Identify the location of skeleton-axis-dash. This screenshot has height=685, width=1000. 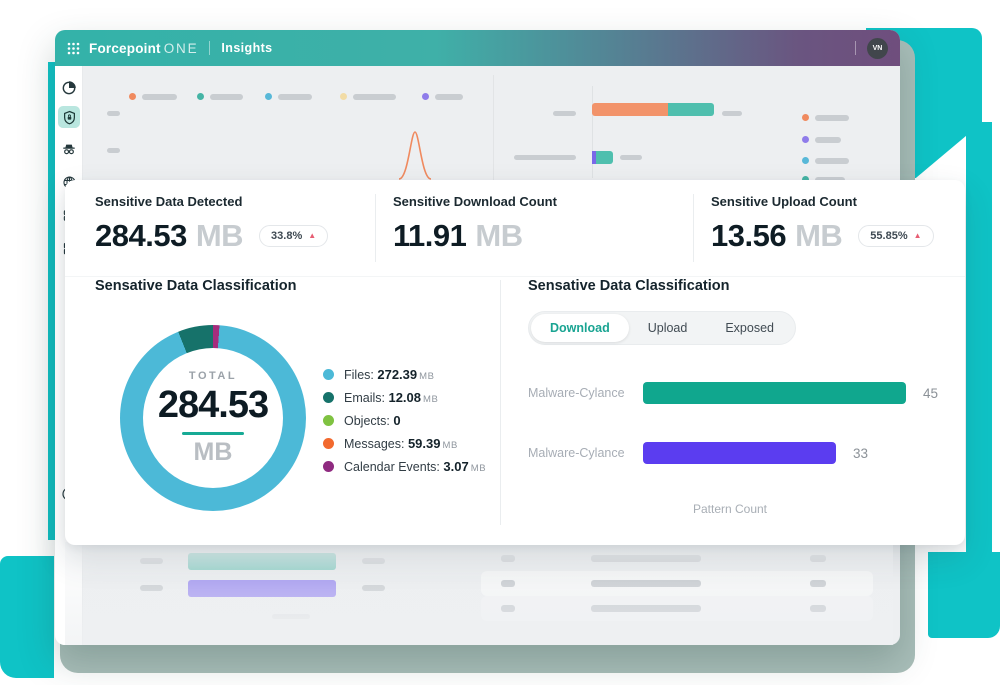
(113, 150).